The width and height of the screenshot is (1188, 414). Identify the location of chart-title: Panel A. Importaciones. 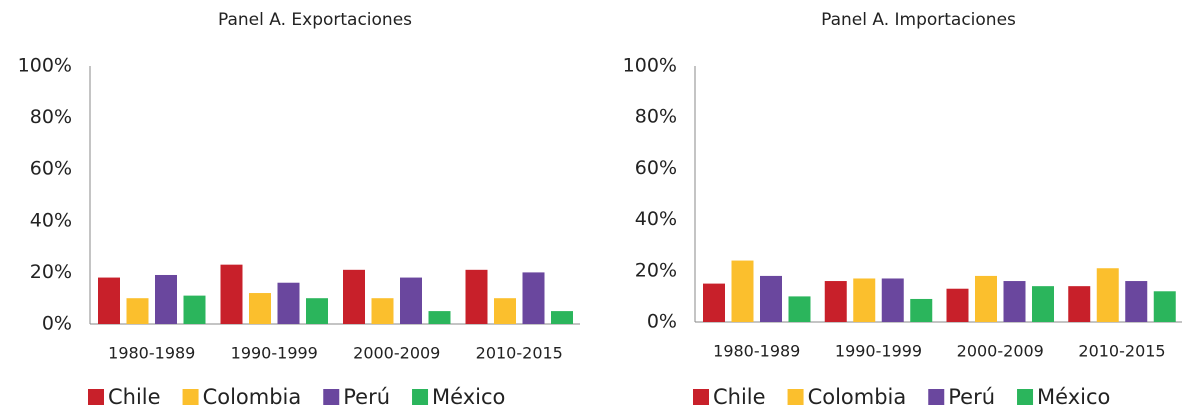
(918, 20).